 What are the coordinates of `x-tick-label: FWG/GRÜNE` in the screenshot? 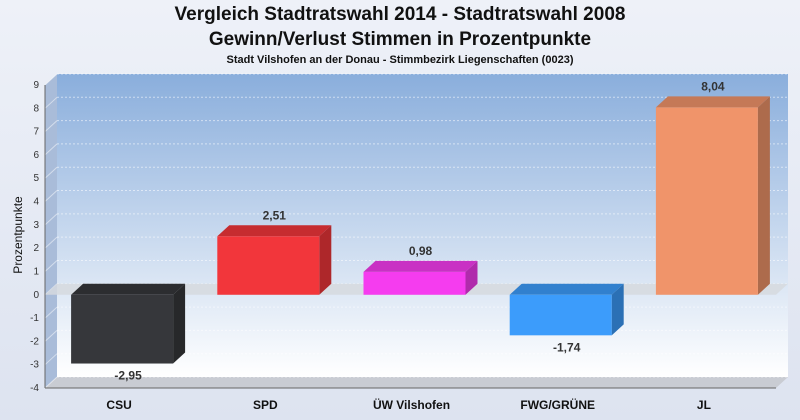 It's located at (557, 404).